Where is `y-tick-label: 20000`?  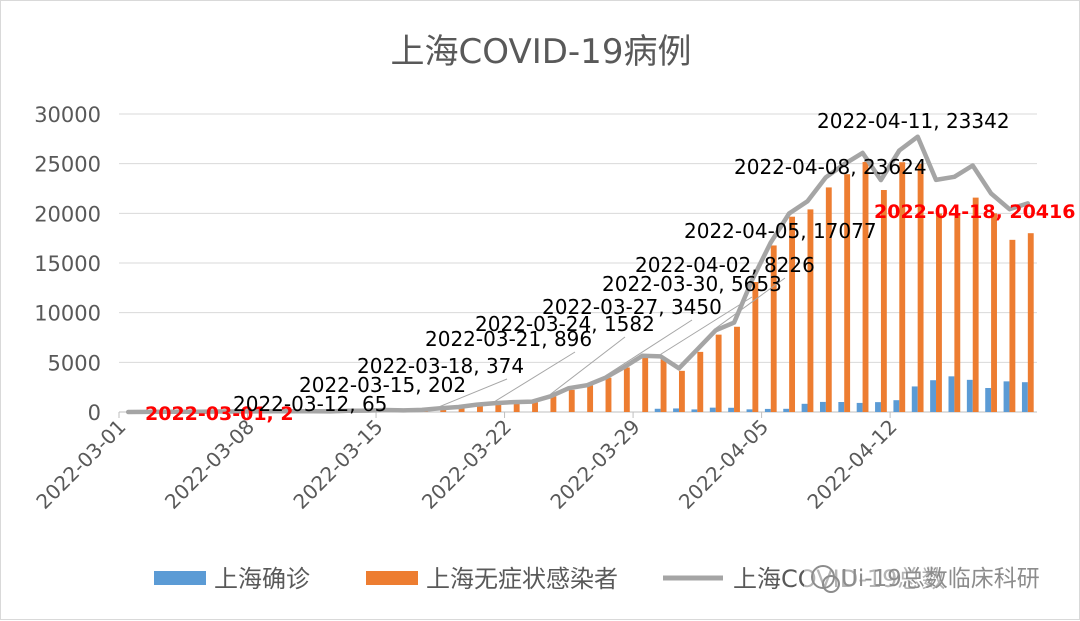 y-tick-label: 20000 is located at coordinates (67, 214).